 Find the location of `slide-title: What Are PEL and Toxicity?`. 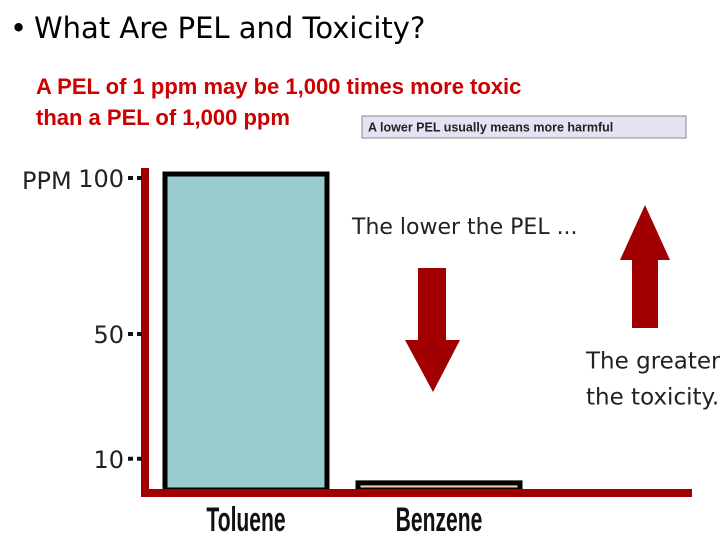

slide-title: What Are PEL and Toxicity? is located at coordinates (229, 28).